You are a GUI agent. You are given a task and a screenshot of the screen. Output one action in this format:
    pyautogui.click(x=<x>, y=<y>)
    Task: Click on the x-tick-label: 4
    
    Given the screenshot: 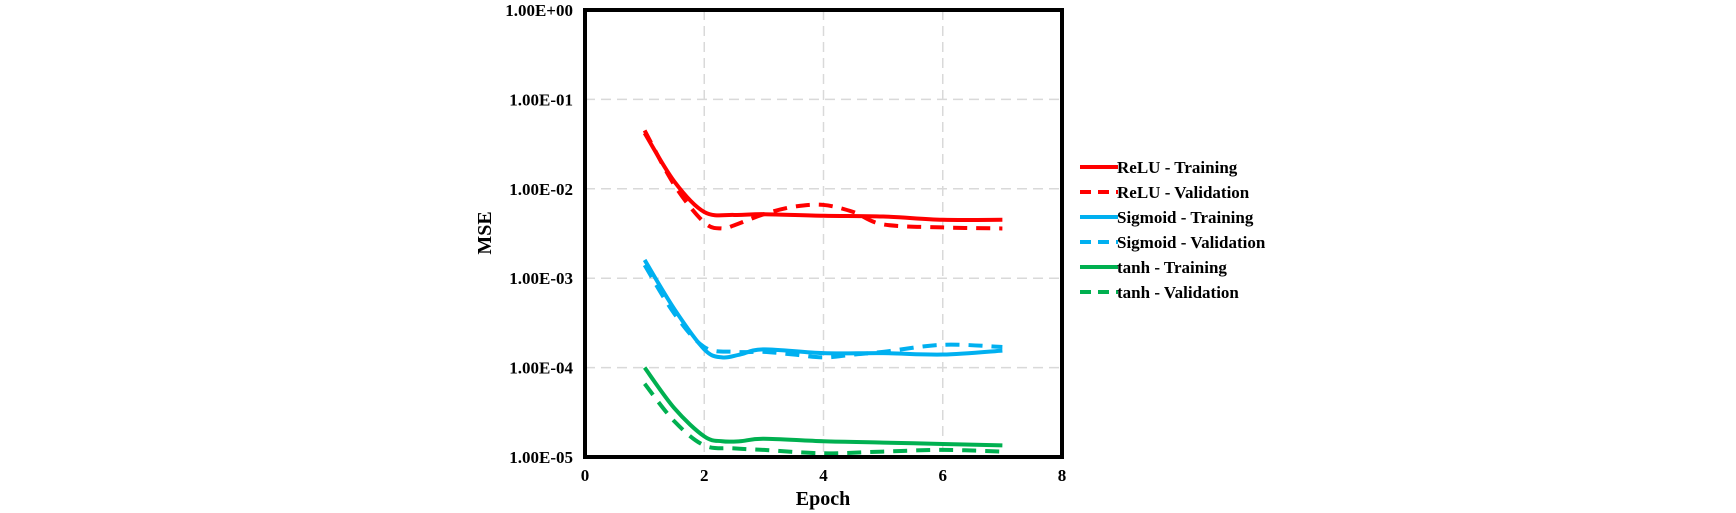 What is the action you would take?
    pyautogui.click(x=823, y=475)
    